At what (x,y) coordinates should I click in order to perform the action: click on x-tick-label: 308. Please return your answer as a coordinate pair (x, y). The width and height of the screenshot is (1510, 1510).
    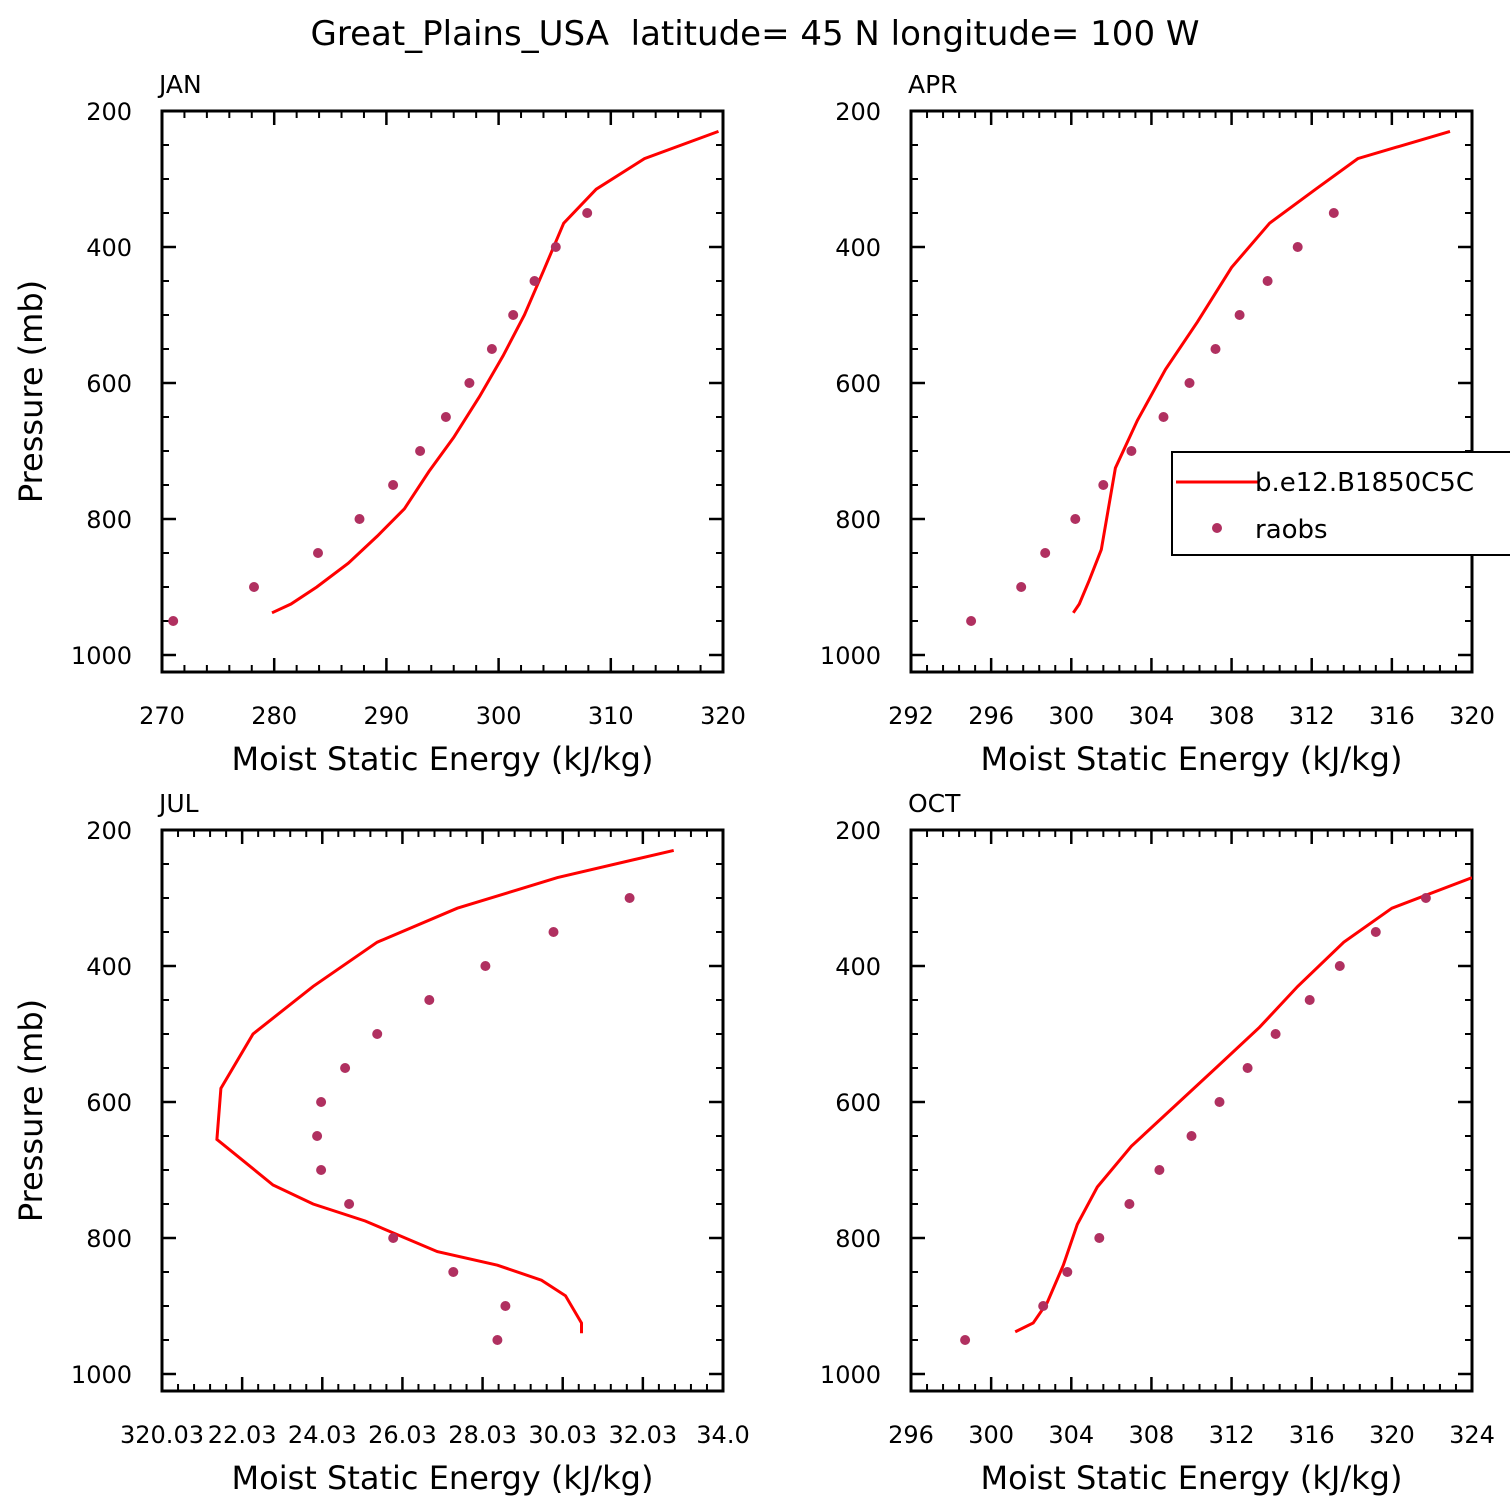
    Looking at the image, I should click on (1232, 716).